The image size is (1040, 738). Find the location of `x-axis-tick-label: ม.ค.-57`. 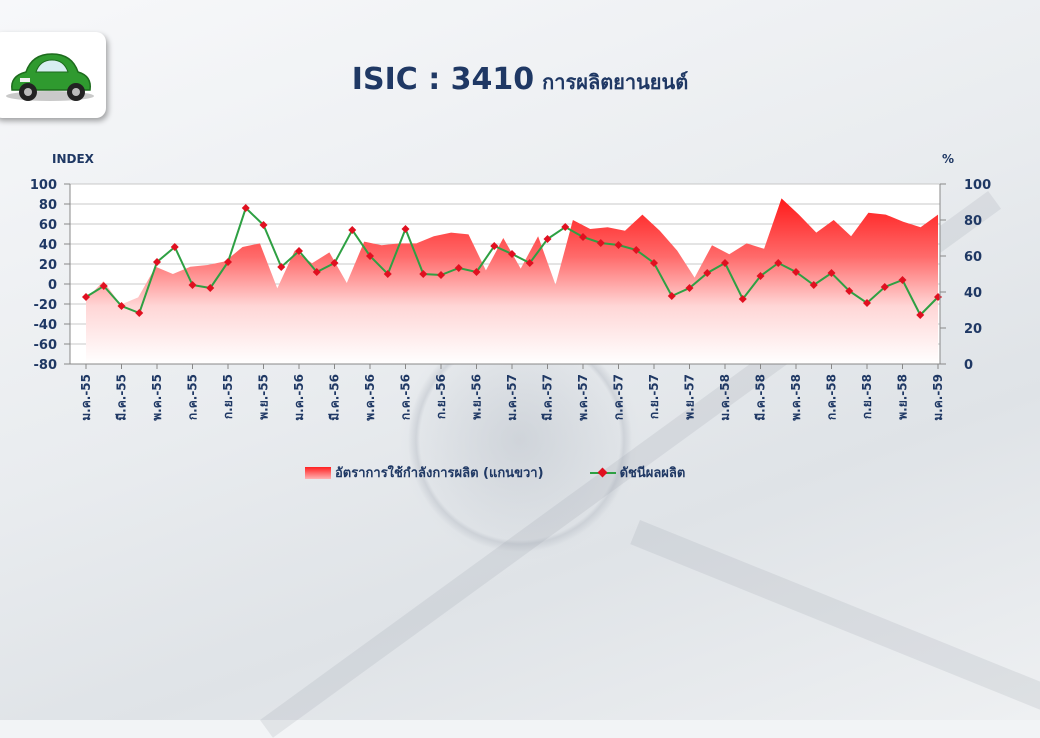

x-axis-tick-label: ม.ค.-57 is located at coordinates (512, 397).